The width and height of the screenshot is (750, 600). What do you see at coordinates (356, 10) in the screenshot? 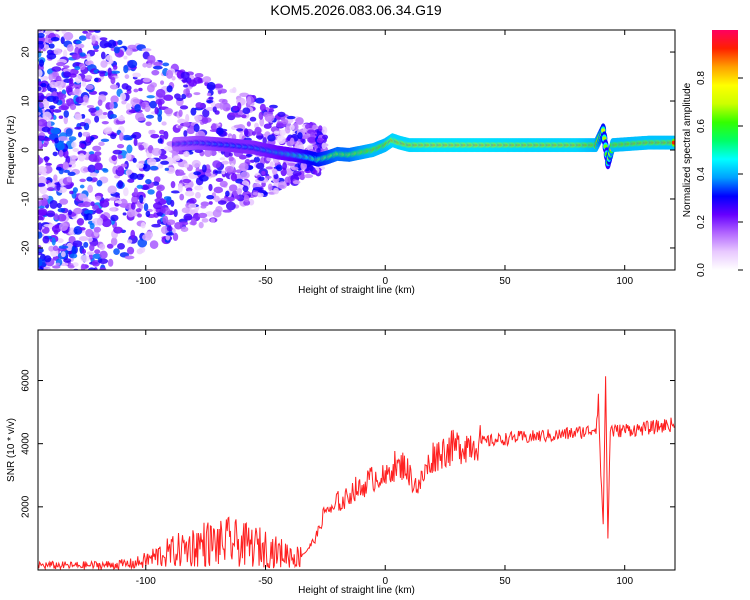
I see `main-title: KOM5.2026.083.06.34.G19` at bounding box center [356, 10].